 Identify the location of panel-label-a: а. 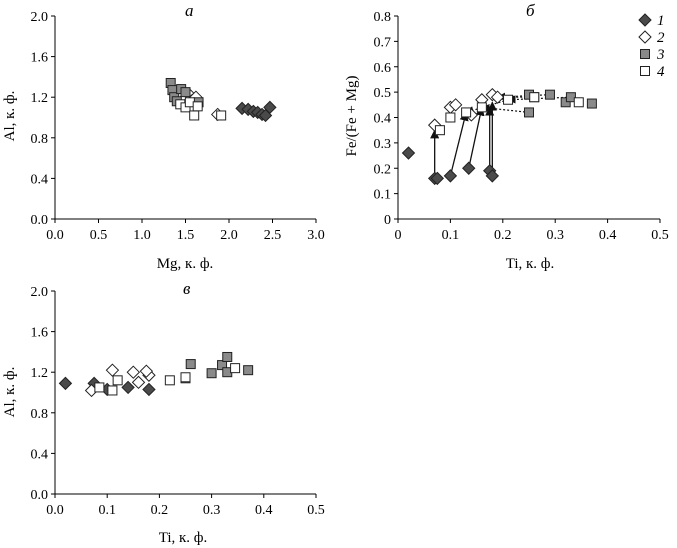
(189, 10).